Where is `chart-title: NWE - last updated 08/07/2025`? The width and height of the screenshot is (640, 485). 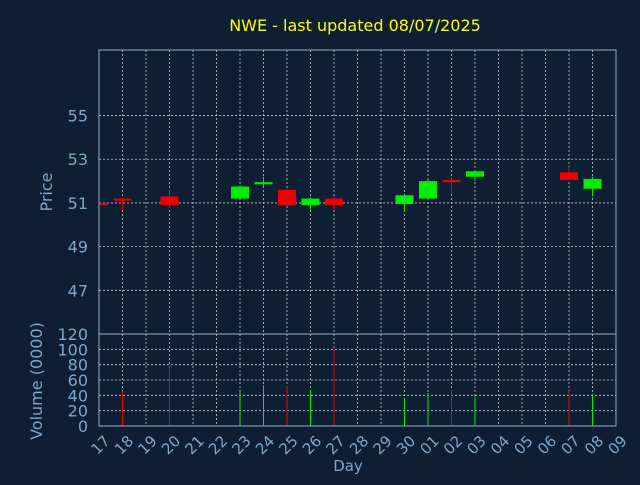 chart-title: NWE - last updated 08/07/2025 is located at coordinates (355, 25).